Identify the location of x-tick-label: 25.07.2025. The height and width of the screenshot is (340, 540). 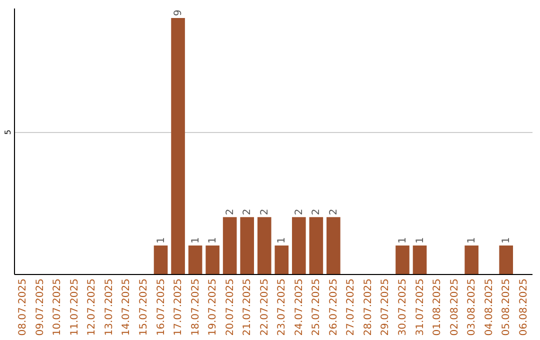
(316, 307).